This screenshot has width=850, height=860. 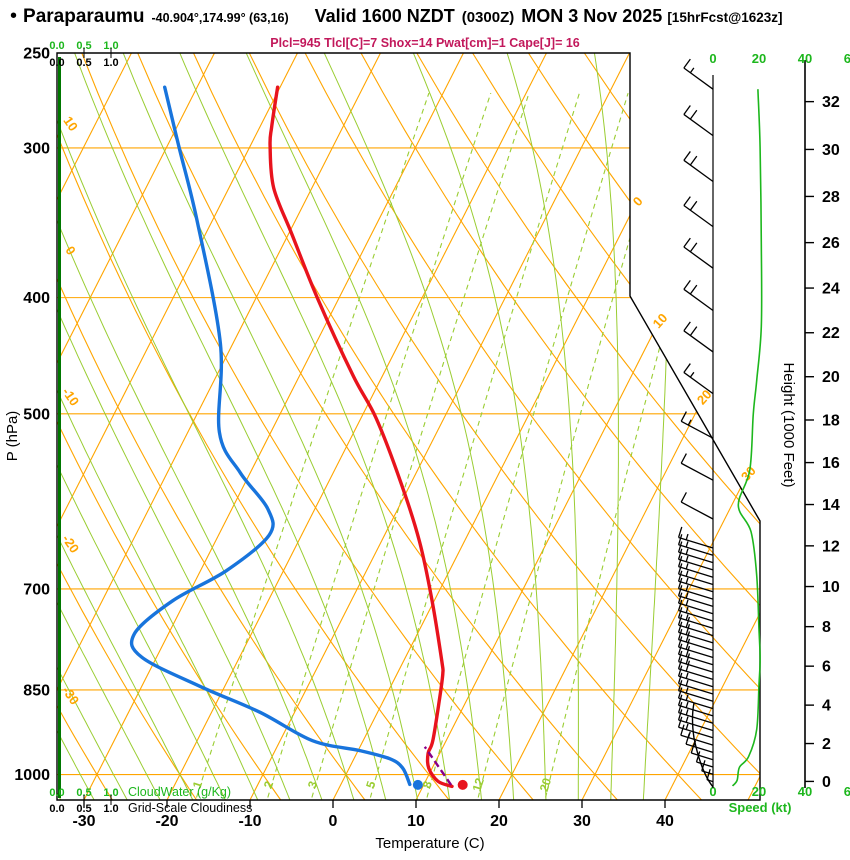 What do you see at coordinates (312, 784) in the screenshot?
I see `mixing-ratio-label: 3` at bounding box center [312, 784].